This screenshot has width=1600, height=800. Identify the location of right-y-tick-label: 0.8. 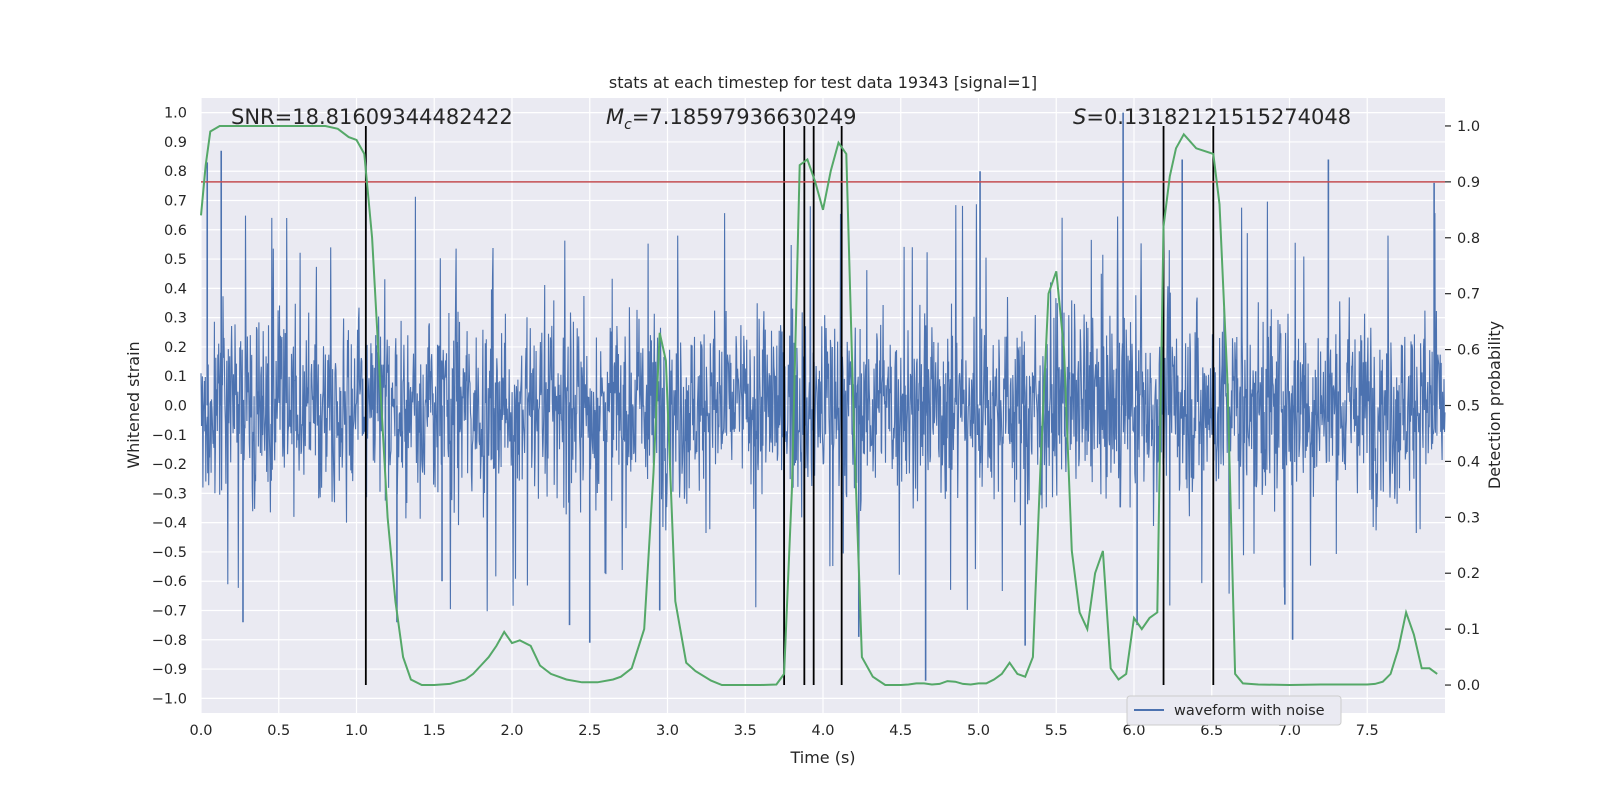
(1468, 239).